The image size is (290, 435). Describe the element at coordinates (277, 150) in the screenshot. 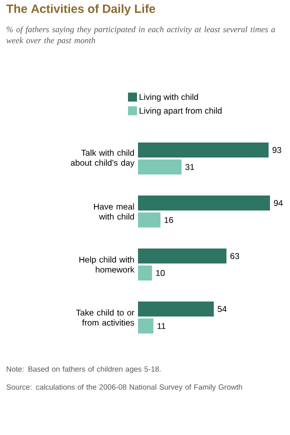

I see `data-label: 93` at that location.